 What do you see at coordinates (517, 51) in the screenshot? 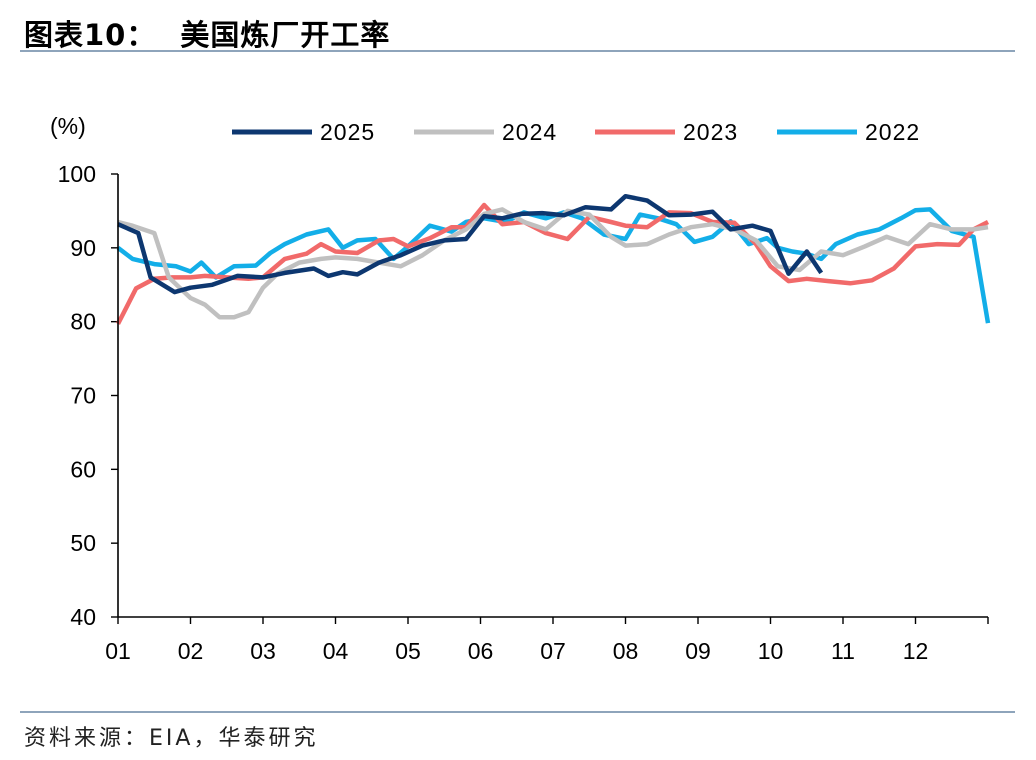
I see `top-divider` at bounding box center [517, 51].